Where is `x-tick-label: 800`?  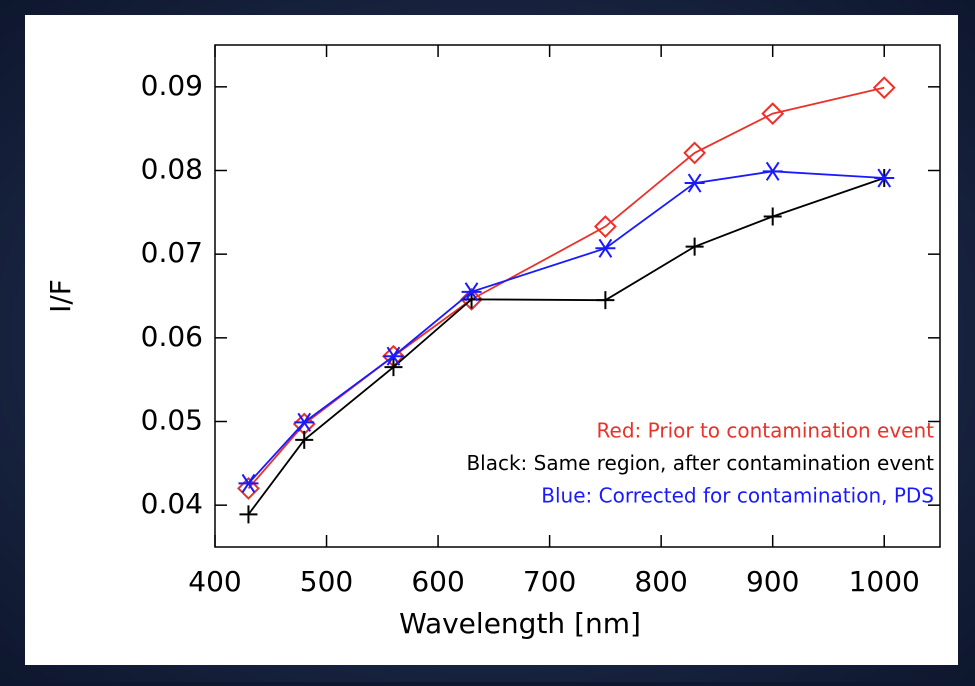 x-tick-label: 800 is located at coordinates (660, 581).